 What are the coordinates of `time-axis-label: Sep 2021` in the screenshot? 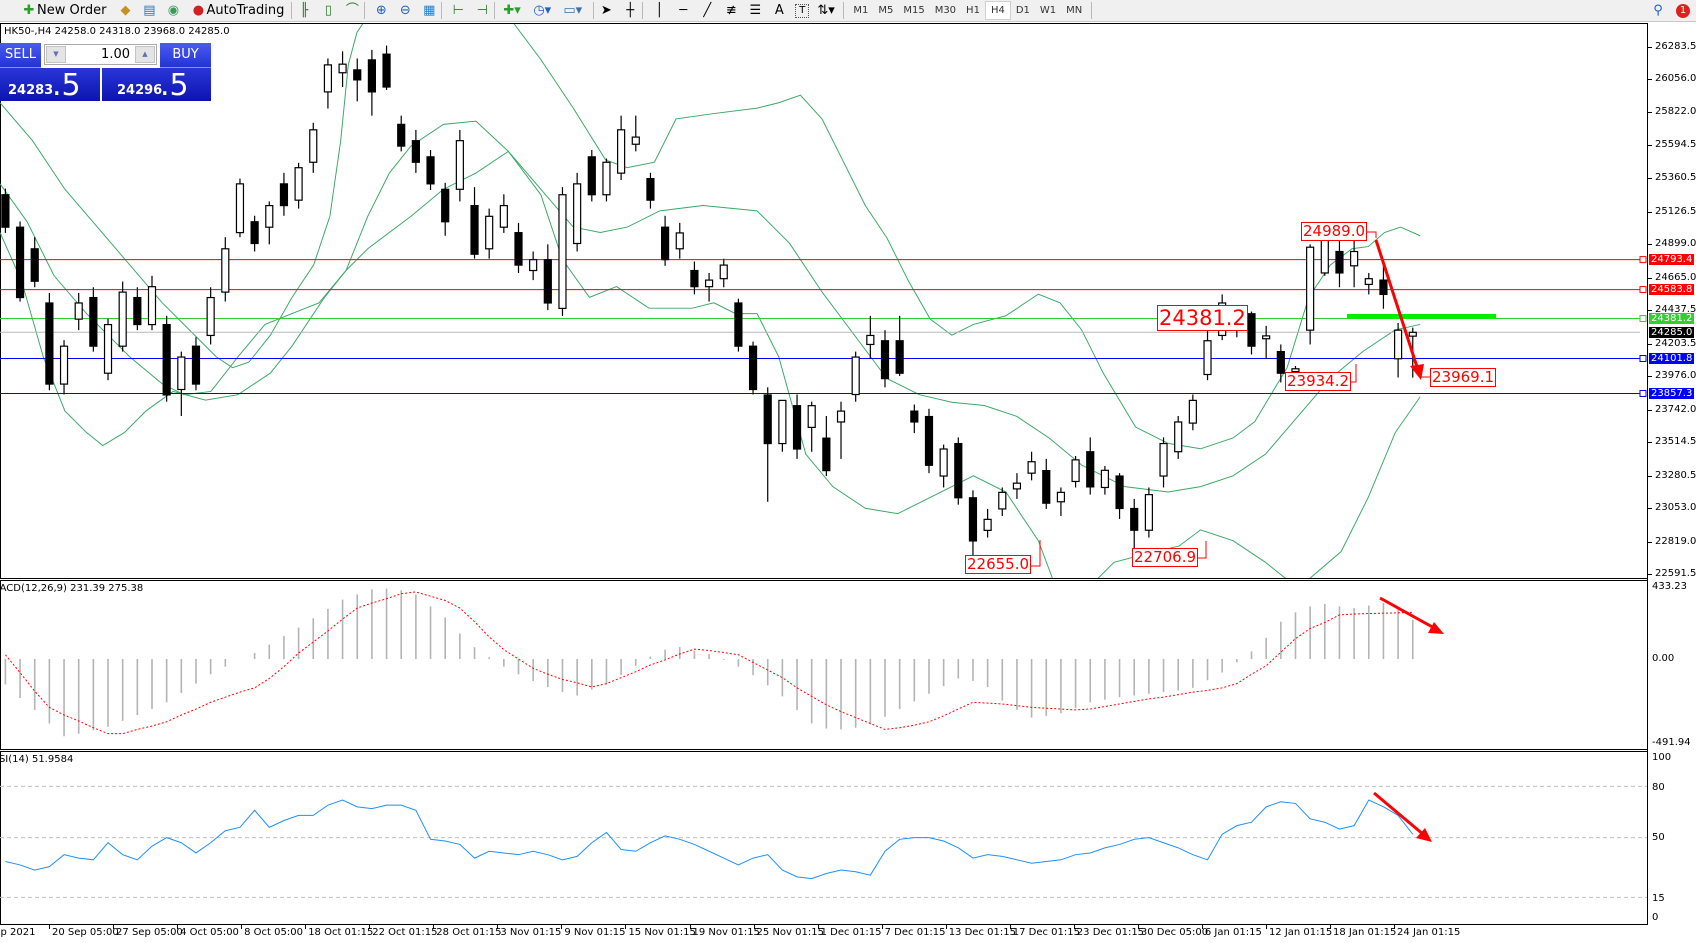 It's located at (18, 932).